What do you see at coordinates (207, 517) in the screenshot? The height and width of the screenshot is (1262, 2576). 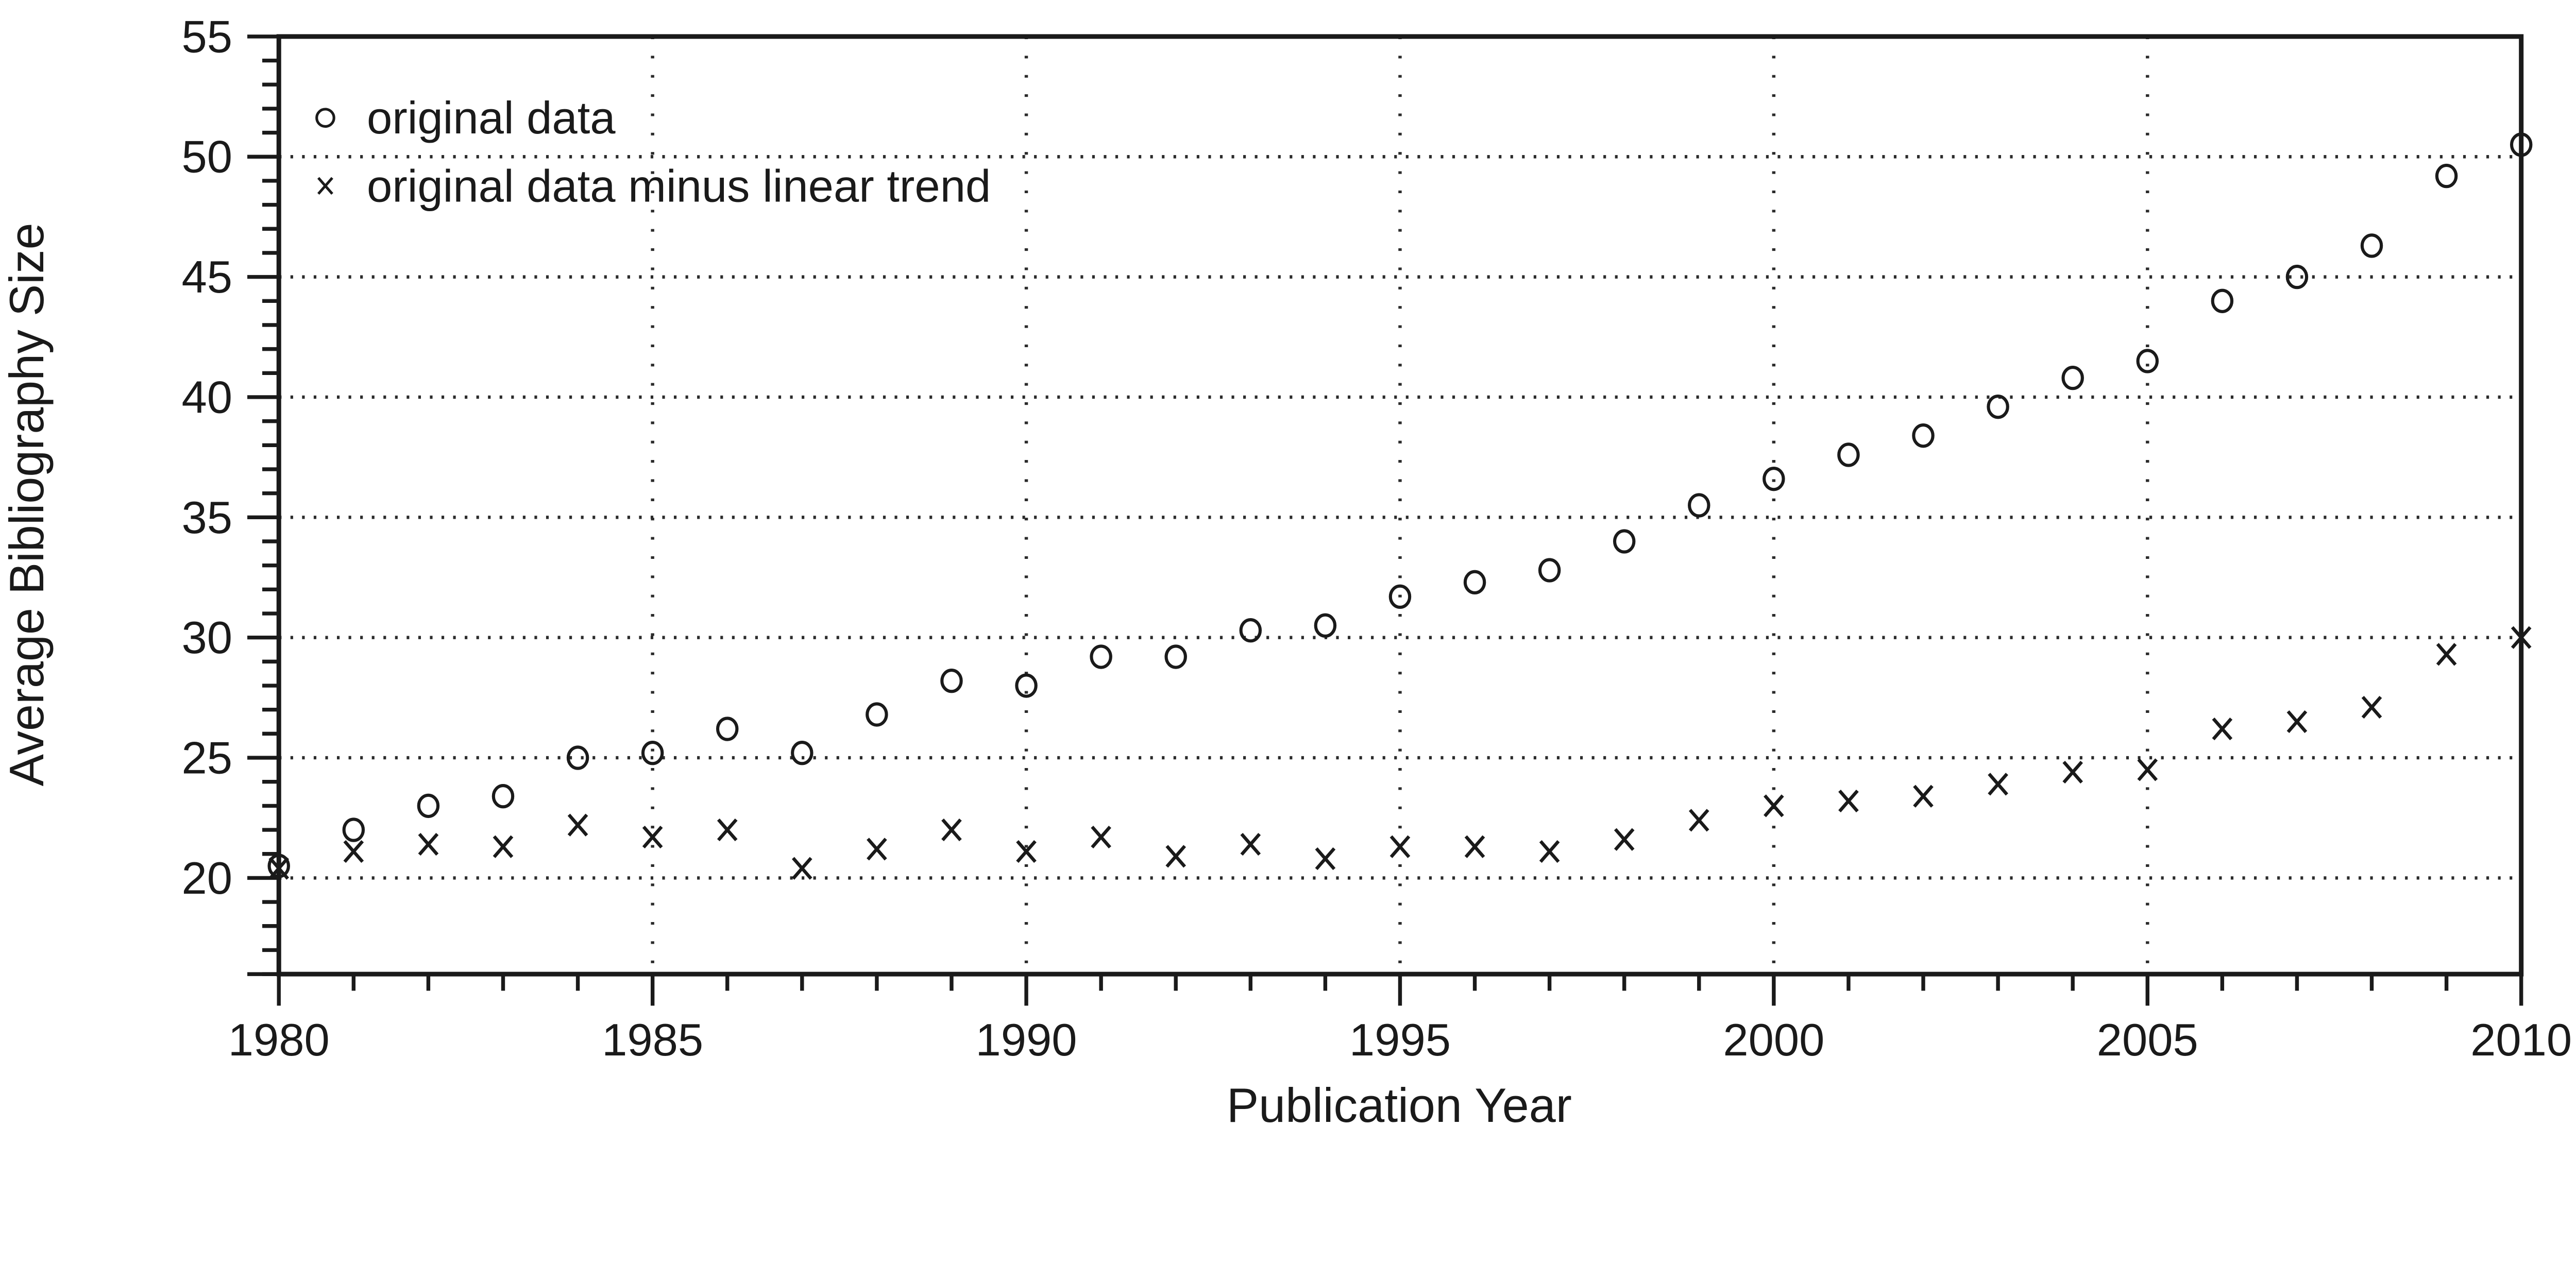 I see `y-tick-label: 35` at bounding box center [207, 517].